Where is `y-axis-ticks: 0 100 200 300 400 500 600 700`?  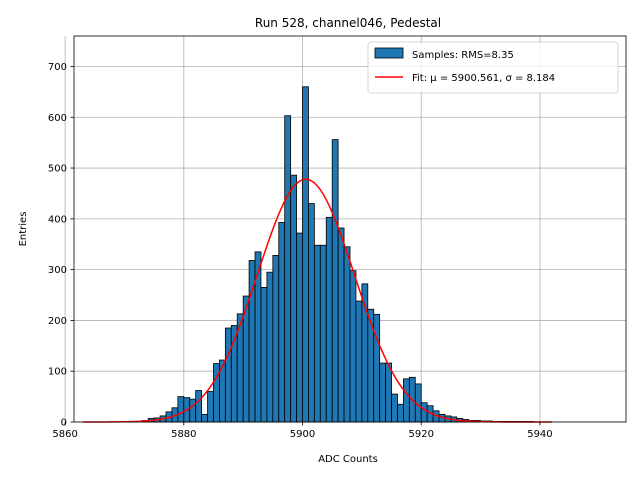 y-axis-ticks: 0 100 200 300 400 500 600 700 is located at coordinates (61, 245).